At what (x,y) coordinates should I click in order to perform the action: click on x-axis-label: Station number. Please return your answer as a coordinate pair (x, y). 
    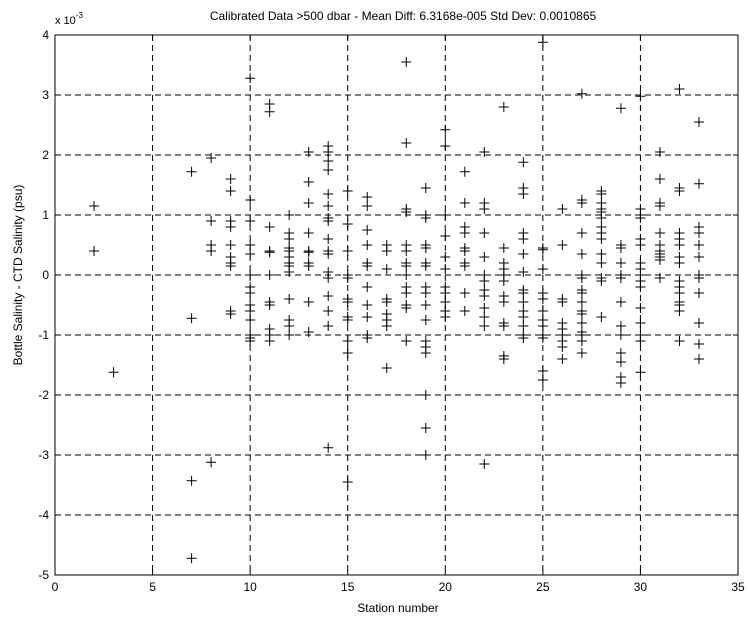
    Looking at the image, I should click on (397, 608).